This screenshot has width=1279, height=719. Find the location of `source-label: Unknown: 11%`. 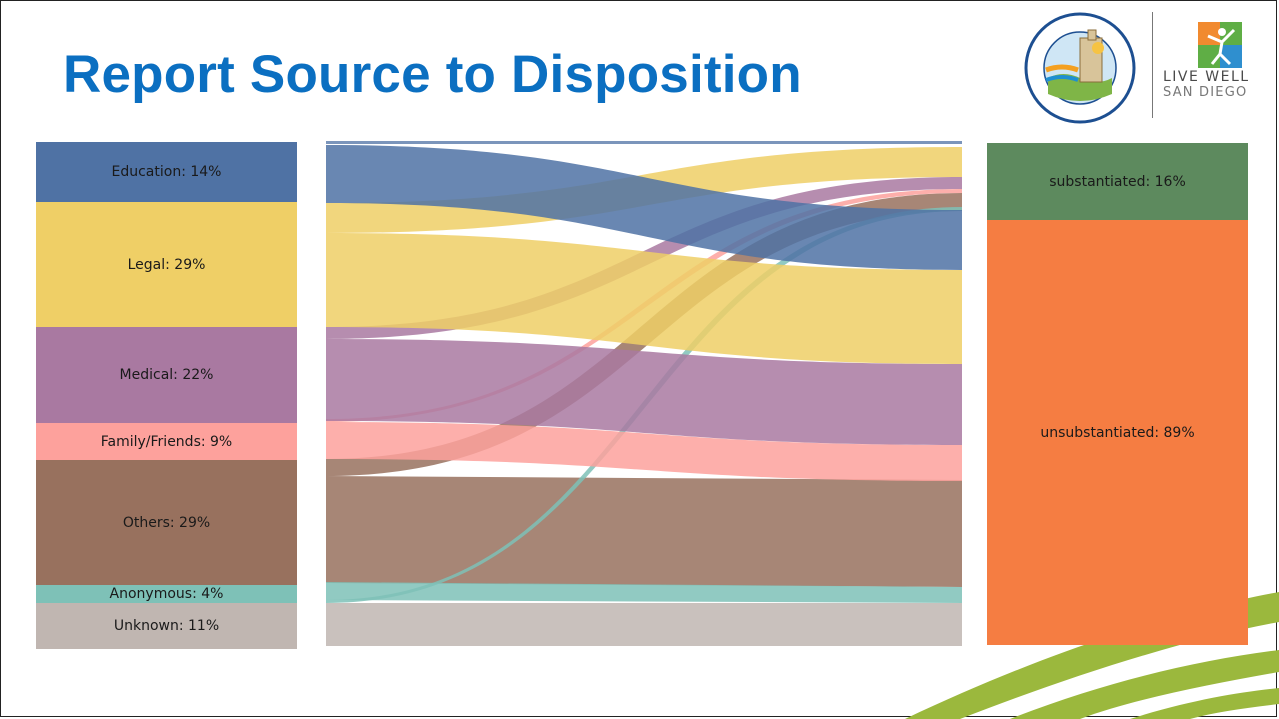

source-label: Unknown: 11% is located at coordinates (166, 626).